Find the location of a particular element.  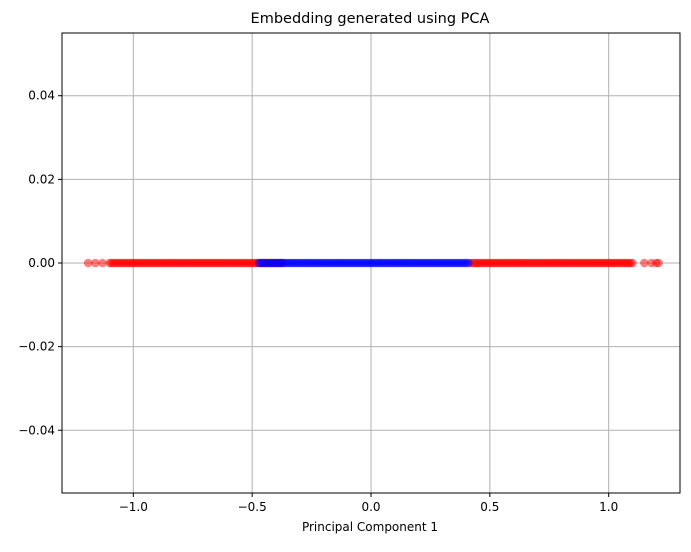

x-tick-label: 0.5 is located at coordinates (489, 507).